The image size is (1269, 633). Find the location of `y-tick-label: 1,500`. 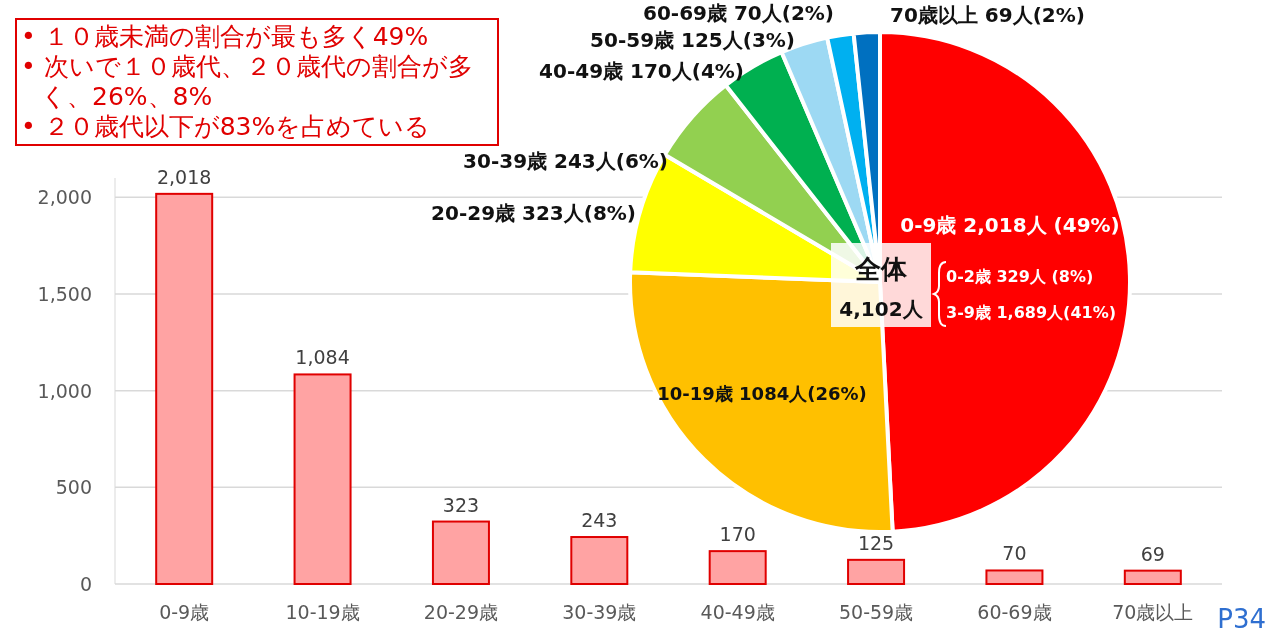

y-tick-label: 1,500 is located at coordinates (64, 294).